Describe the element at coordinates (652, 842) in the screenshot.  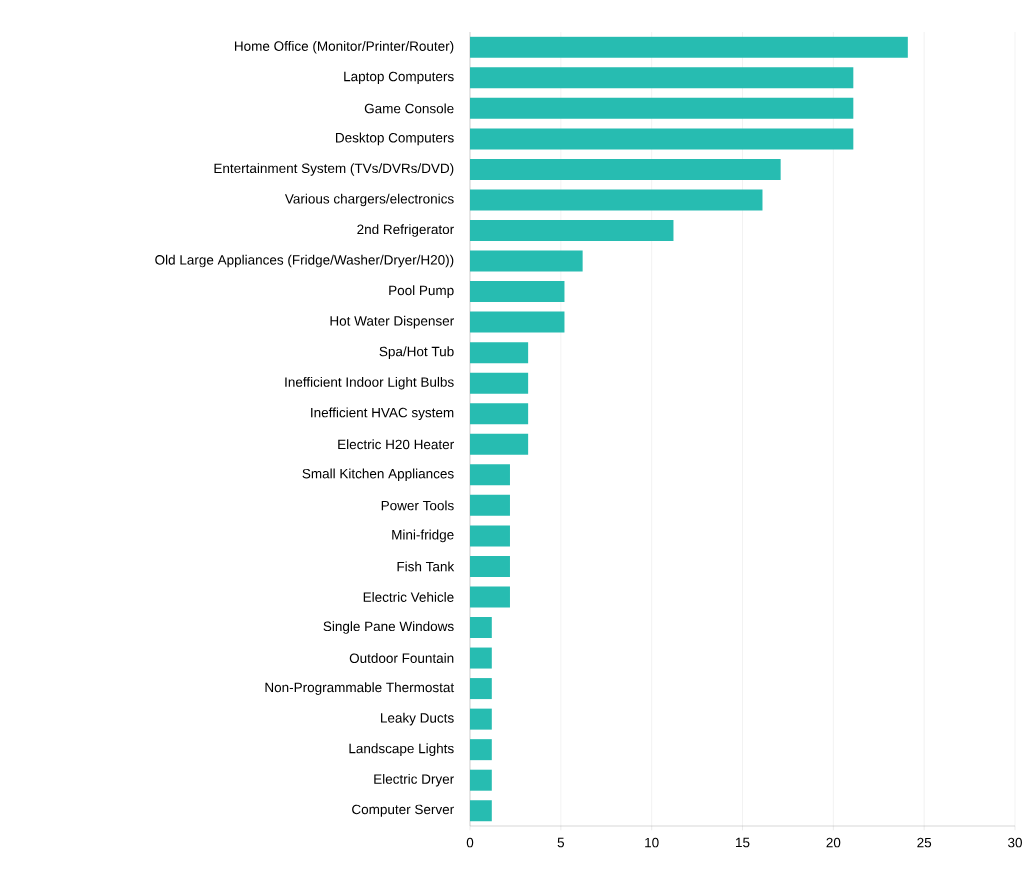
I see `x-tick-label: 10` at that location.